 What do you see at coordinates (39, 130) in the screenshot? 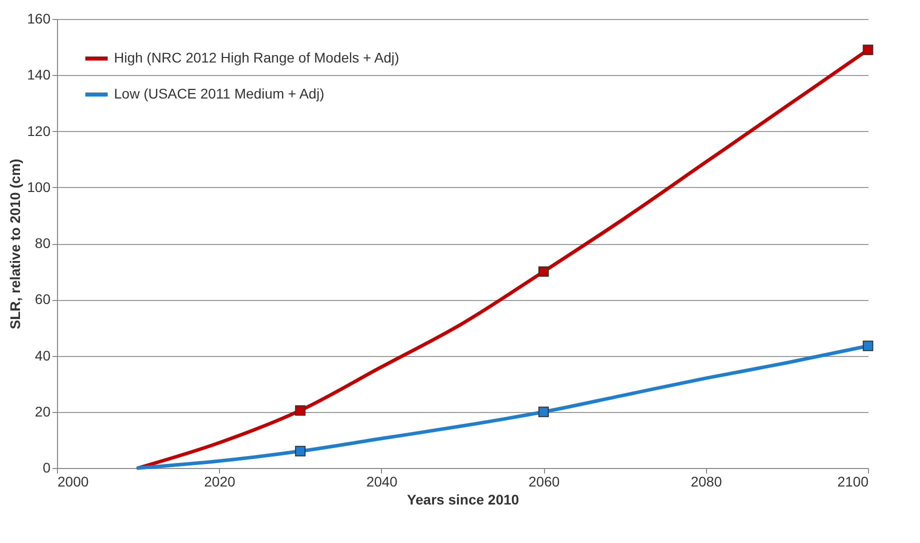
I see `y-tick-label: 120` at bounding box center [39, 130].